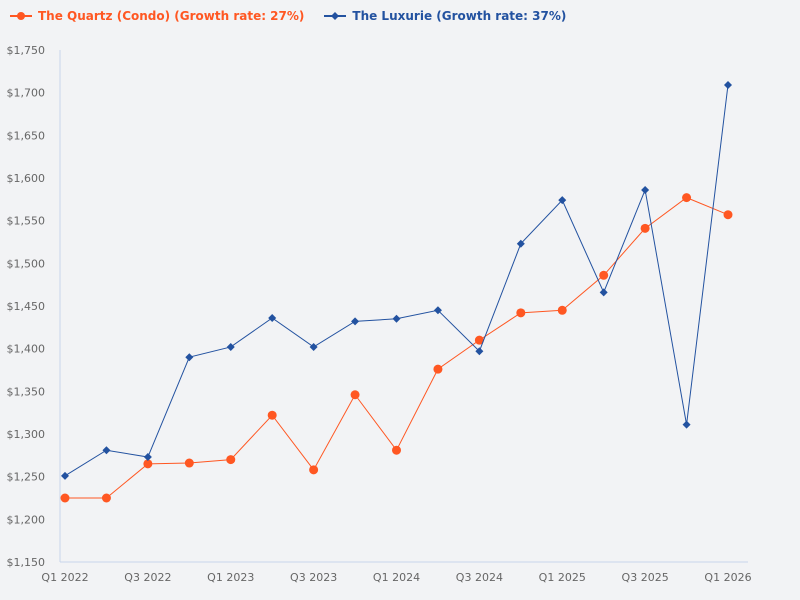 The width and height of the screenshot is (800, 600). I want to click on legend-item-luxurie: The Luxurie (Growth rate: 37%), so click(445, 16).